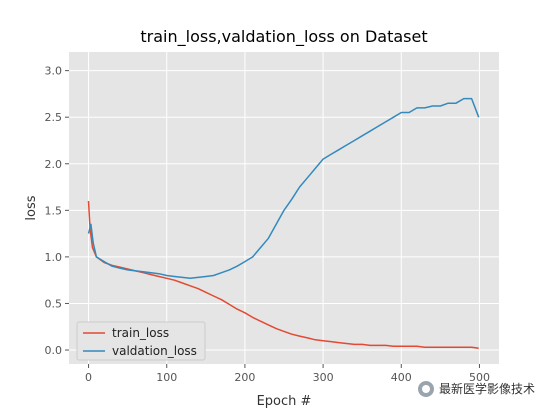 The image size is (554, 415). Describe the element at coordinates (54, 164) in the screenshot. I see `y-tick-label: 2.0` at that location.